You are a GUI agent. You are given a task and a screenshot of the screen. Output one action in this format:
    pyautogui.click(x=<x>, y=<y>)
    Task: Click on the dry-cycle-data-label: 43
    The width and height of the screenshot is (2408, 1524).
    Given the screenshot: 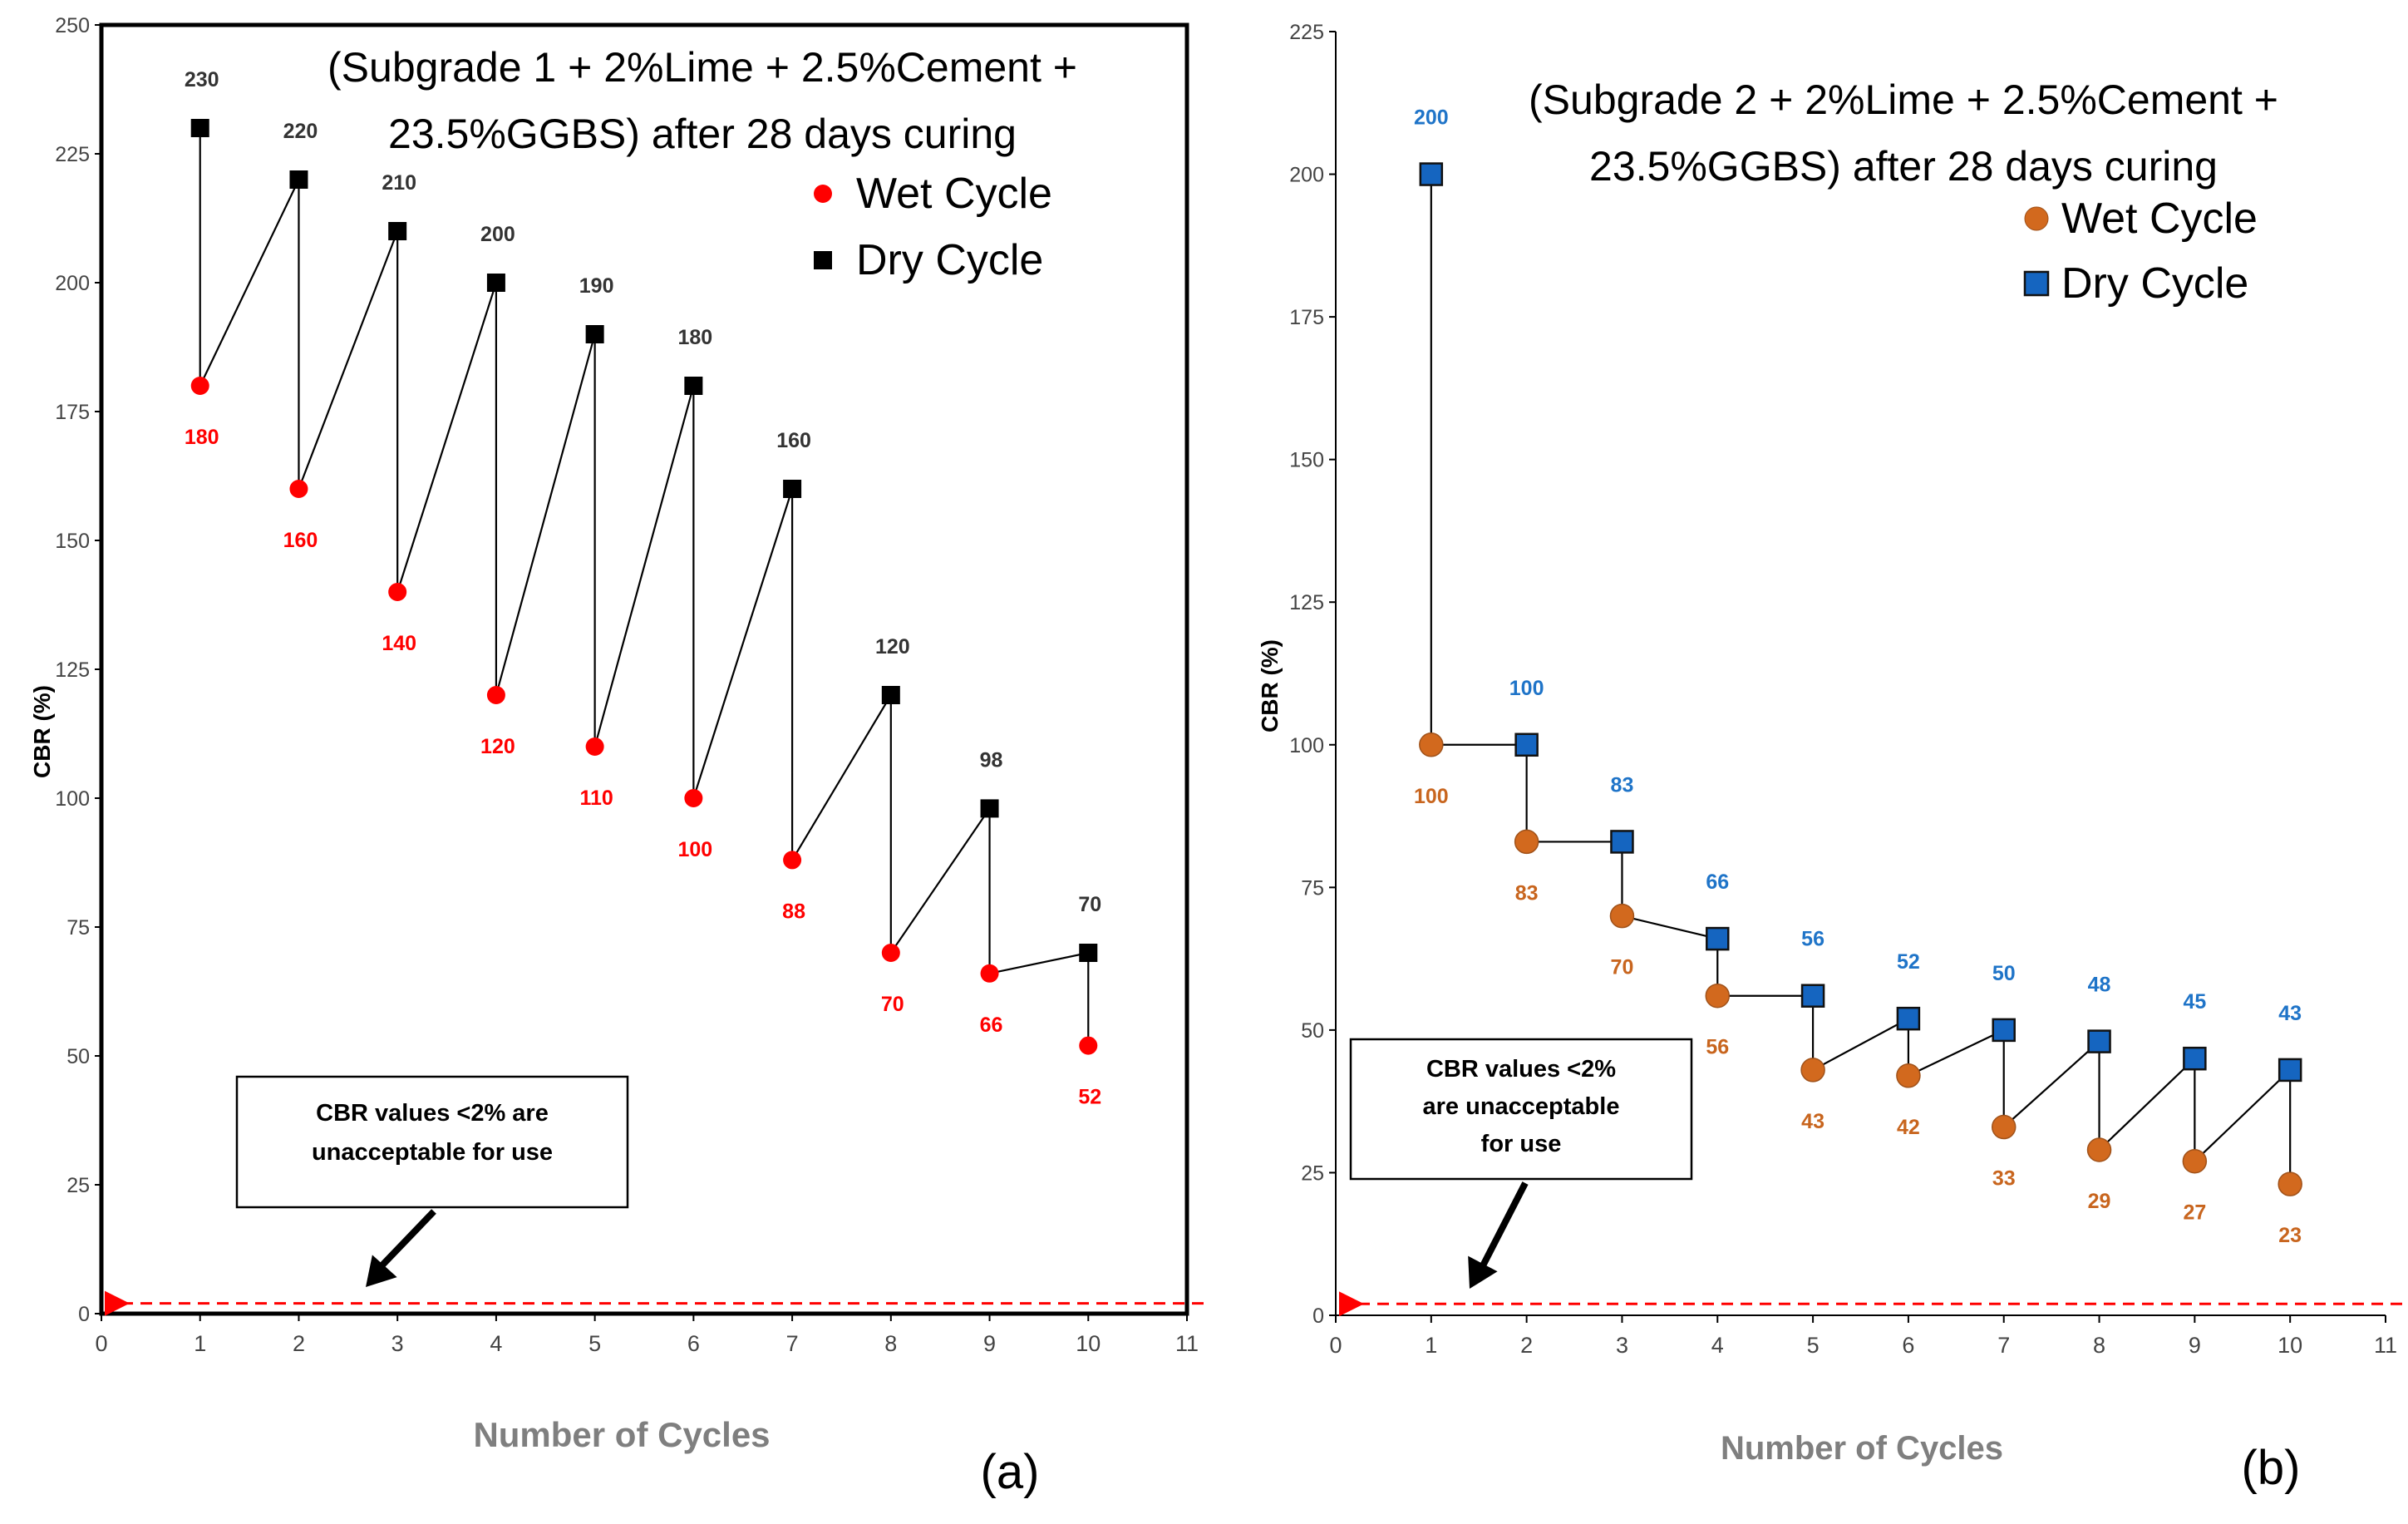 What is the action you would take?
    pyautogui.click(x=2290, y=1013)
    